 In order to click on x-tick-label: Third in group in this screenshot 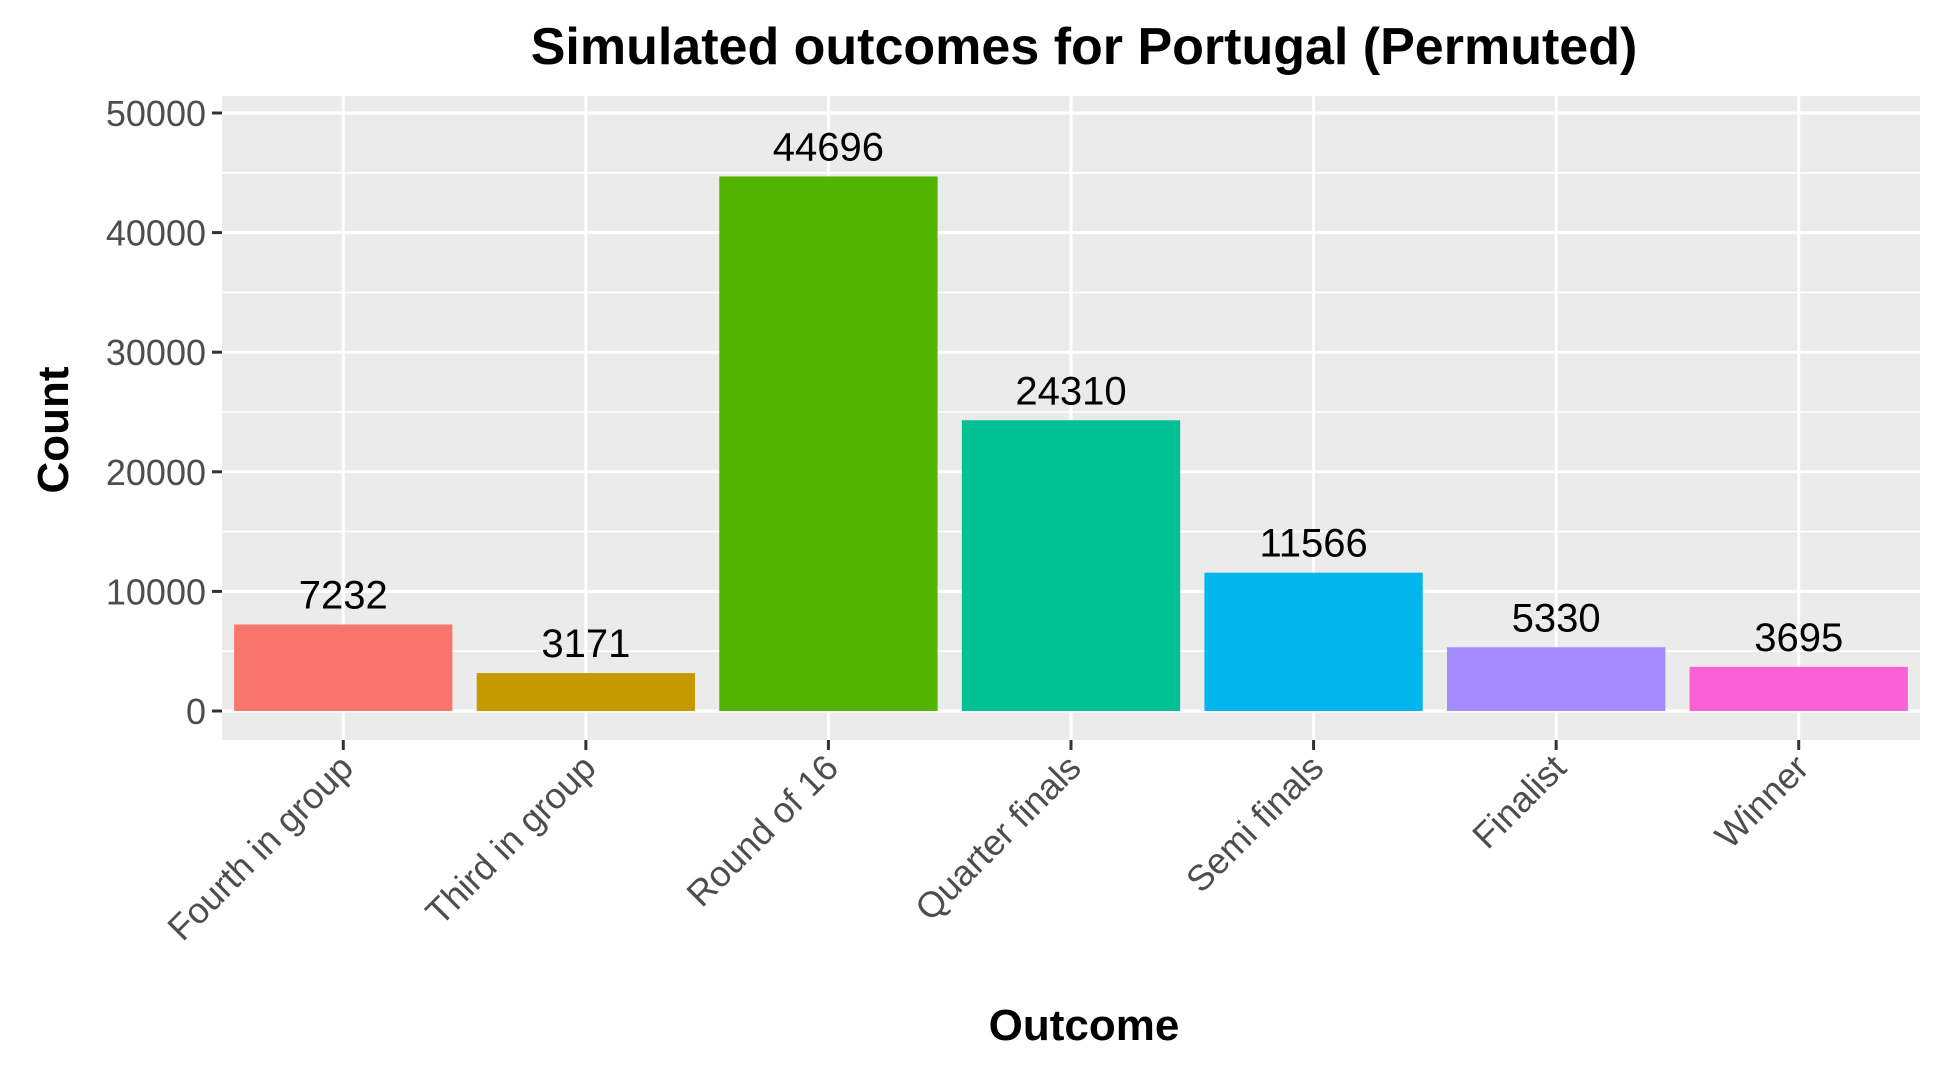, I will do `click(510, 840)`.